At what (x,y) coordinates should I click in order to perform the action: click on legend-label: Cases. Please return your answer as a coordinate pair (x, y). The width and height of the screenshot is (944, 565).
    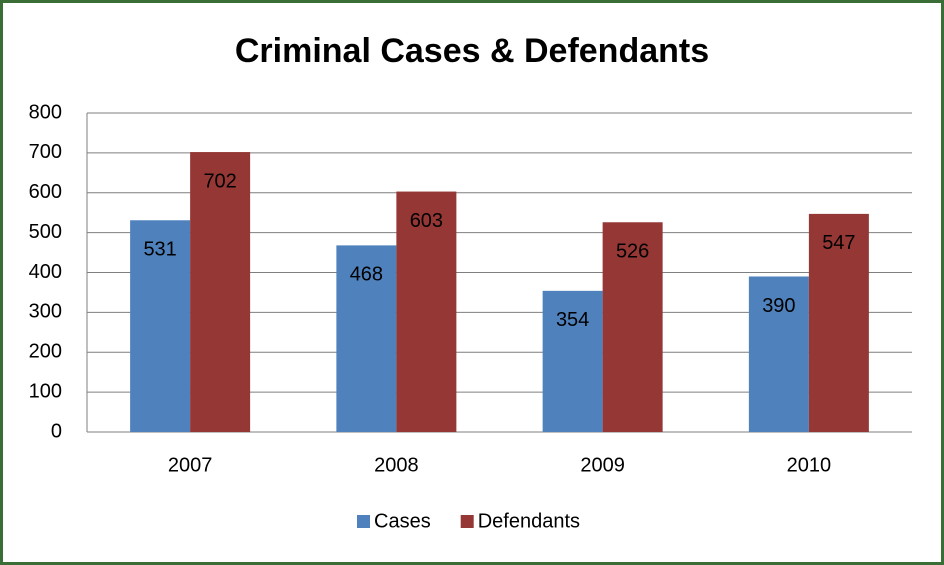
    Looking at the image, I should click on (402, 521).